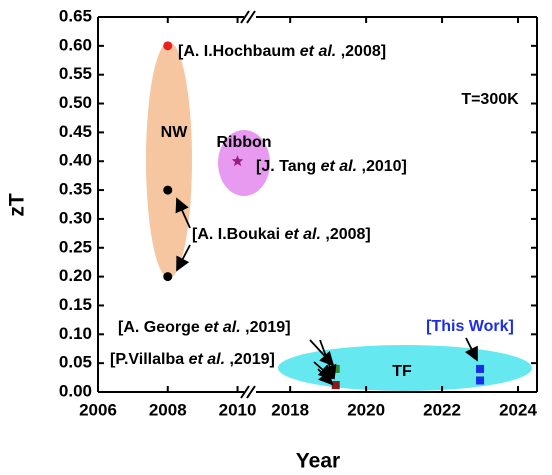 This screenshot has height=475, width=552. I want to click on citation-part: [A. I.Hochbaum, so click(239, 51).